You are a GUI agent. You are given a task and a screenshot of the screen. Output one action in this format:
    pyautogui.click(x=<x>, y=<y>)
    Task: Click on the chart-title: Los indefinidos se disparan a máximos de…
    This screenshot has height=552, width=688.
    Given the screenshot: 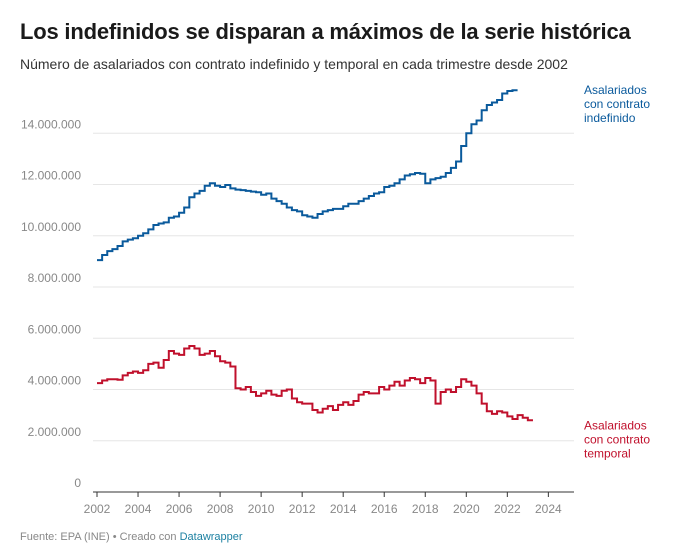 What is the action you would take?
    pyautogui.click(x=325, y=31)
    